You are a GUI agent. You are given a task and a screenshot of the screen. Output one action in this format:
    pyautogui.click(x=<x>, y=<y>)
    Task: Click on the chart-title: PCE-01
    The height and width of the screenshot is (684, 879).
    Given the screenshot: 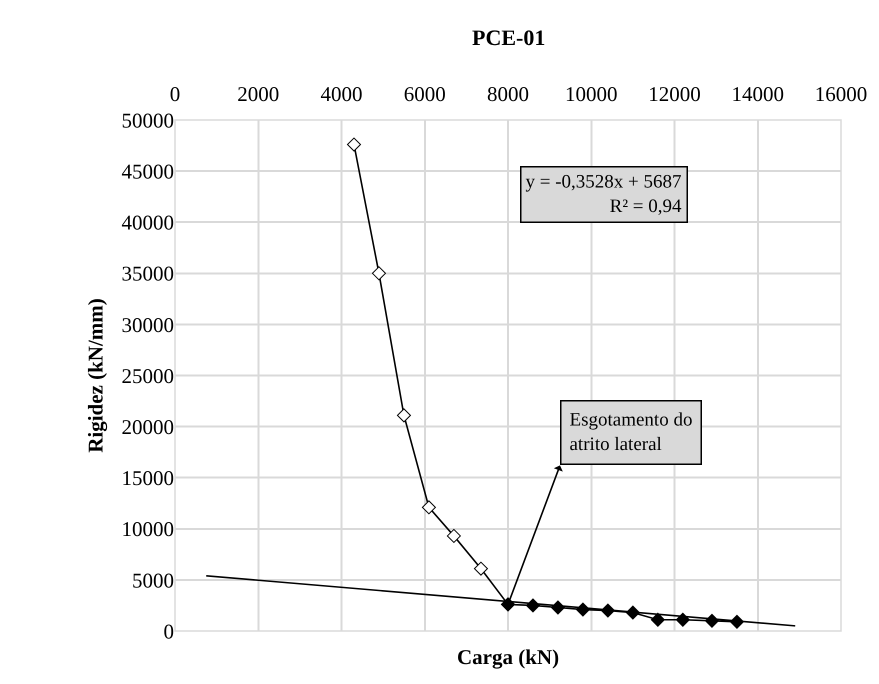 What is the action you would take?
    pyautogui.click(x=509, y=37)
    